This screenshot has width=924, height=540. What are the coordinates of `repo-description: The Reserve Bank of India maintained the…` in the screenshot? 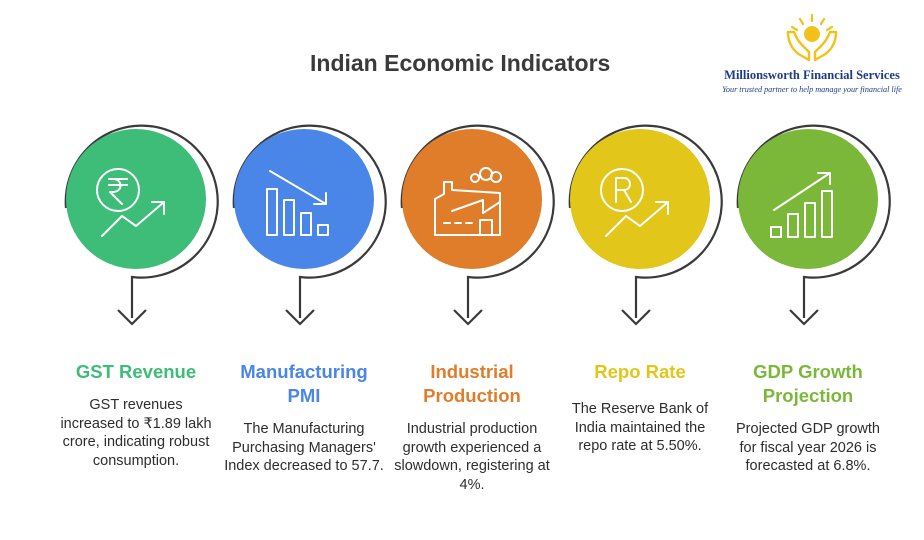 It's located at (640, 427).